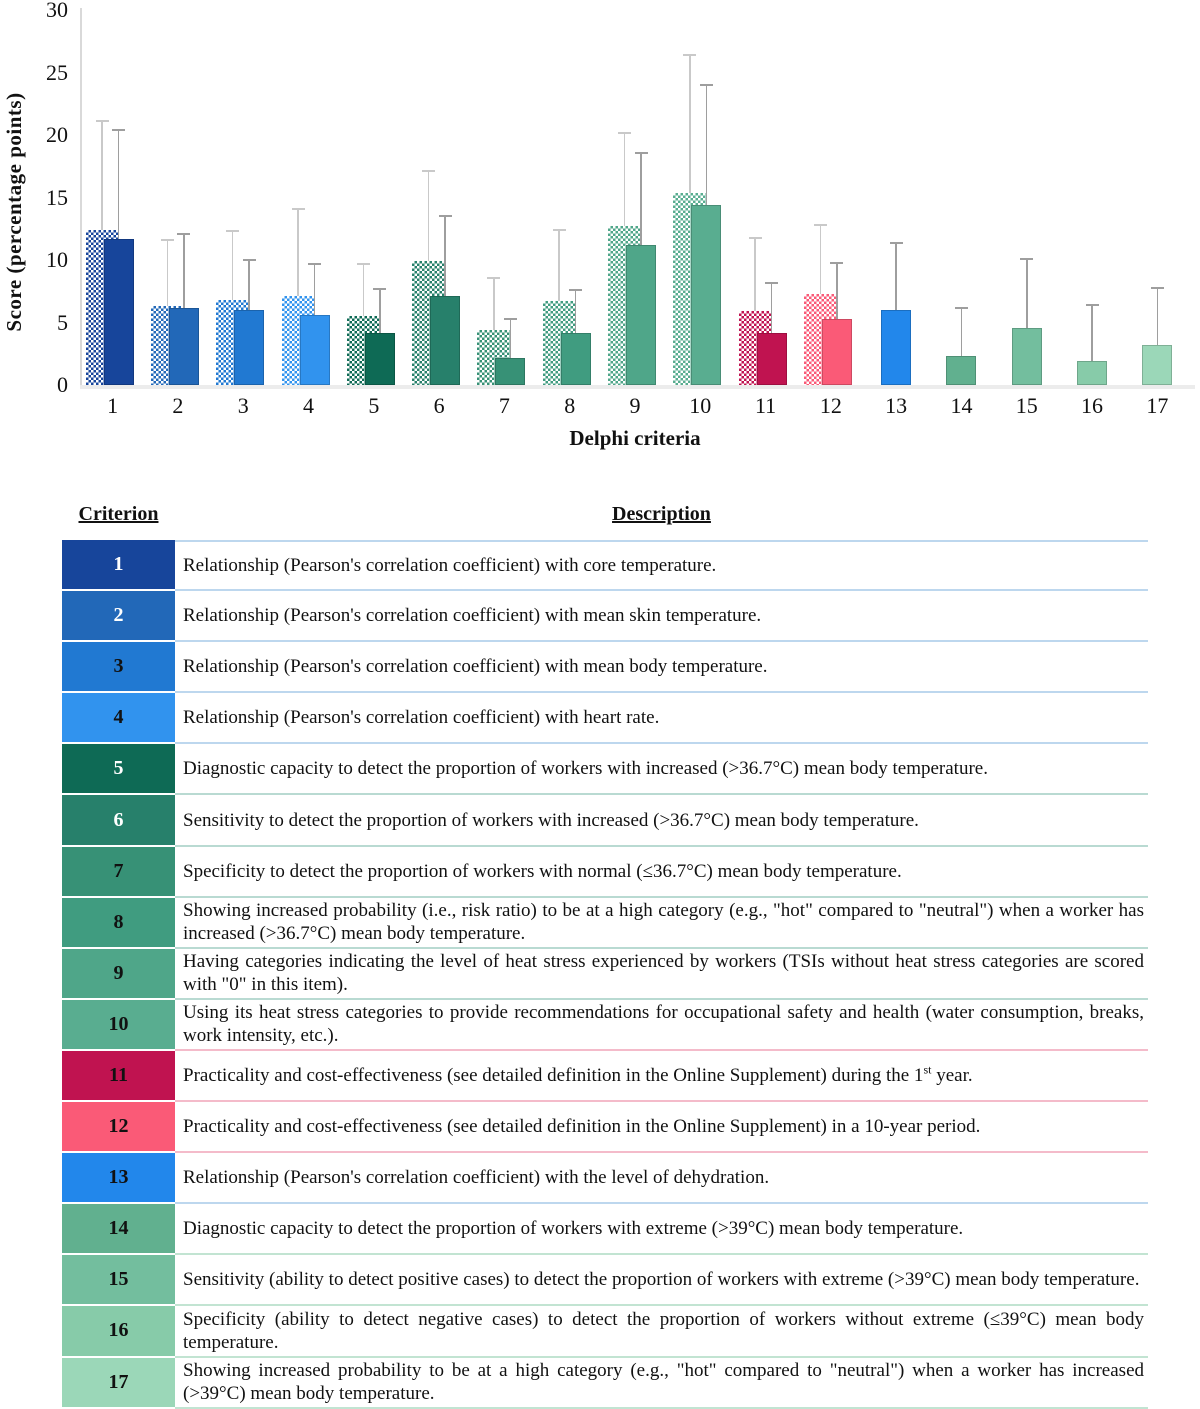  What do you see at coordinates (961, 405) in the screenshot?
I see `x-tick-label-14: 14` at bounding box center [961, 405].